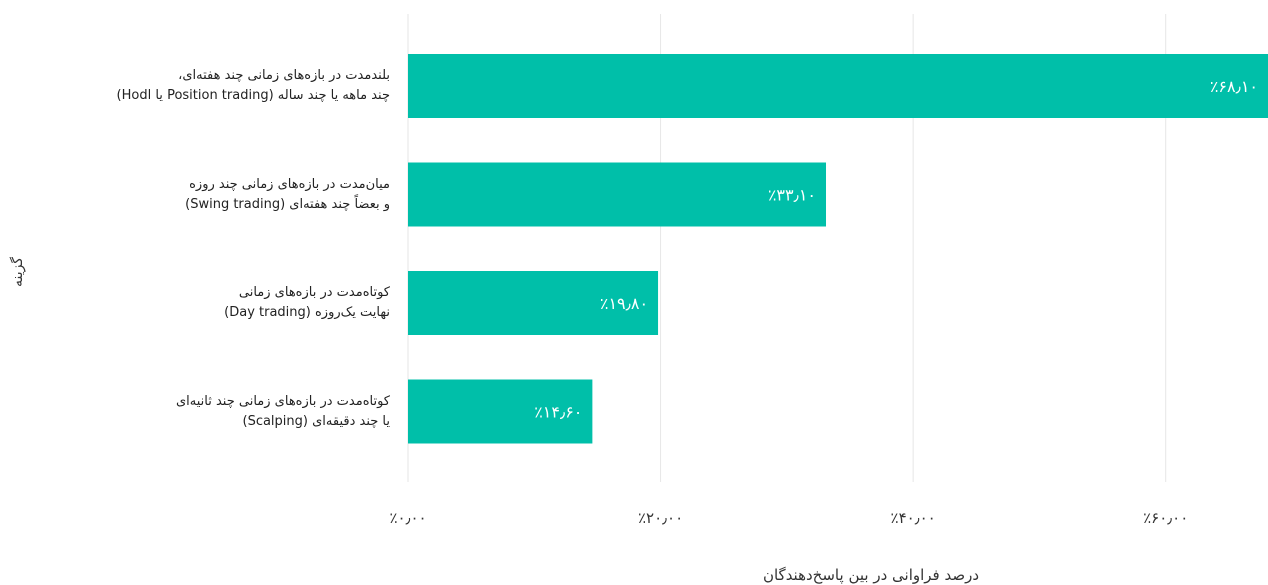 The height and width of the screenshot is (585, 1268). Describe the element at coordinates (558, 412) in the screenshot. I see `bar-value-label: ٪۱۴٫۶۰` at that location.